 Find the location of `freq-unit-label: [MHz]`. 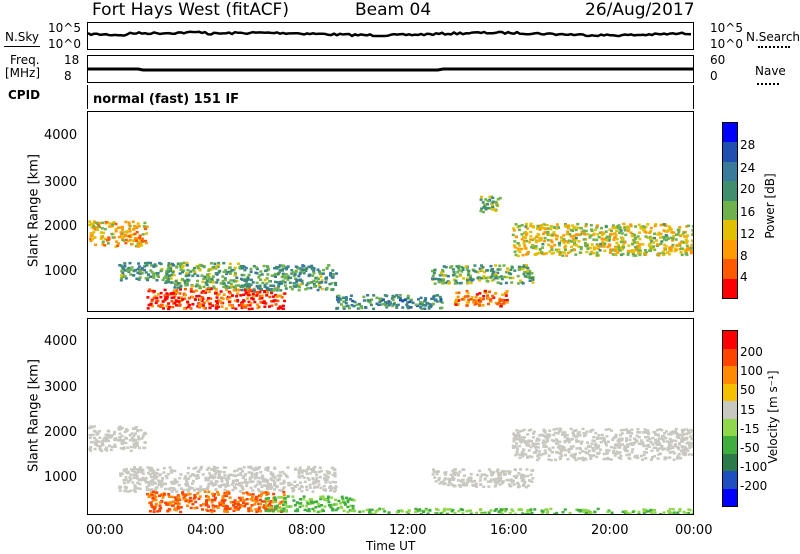

freq-unit-label: [MHz] is located at coordinates (23, 73).